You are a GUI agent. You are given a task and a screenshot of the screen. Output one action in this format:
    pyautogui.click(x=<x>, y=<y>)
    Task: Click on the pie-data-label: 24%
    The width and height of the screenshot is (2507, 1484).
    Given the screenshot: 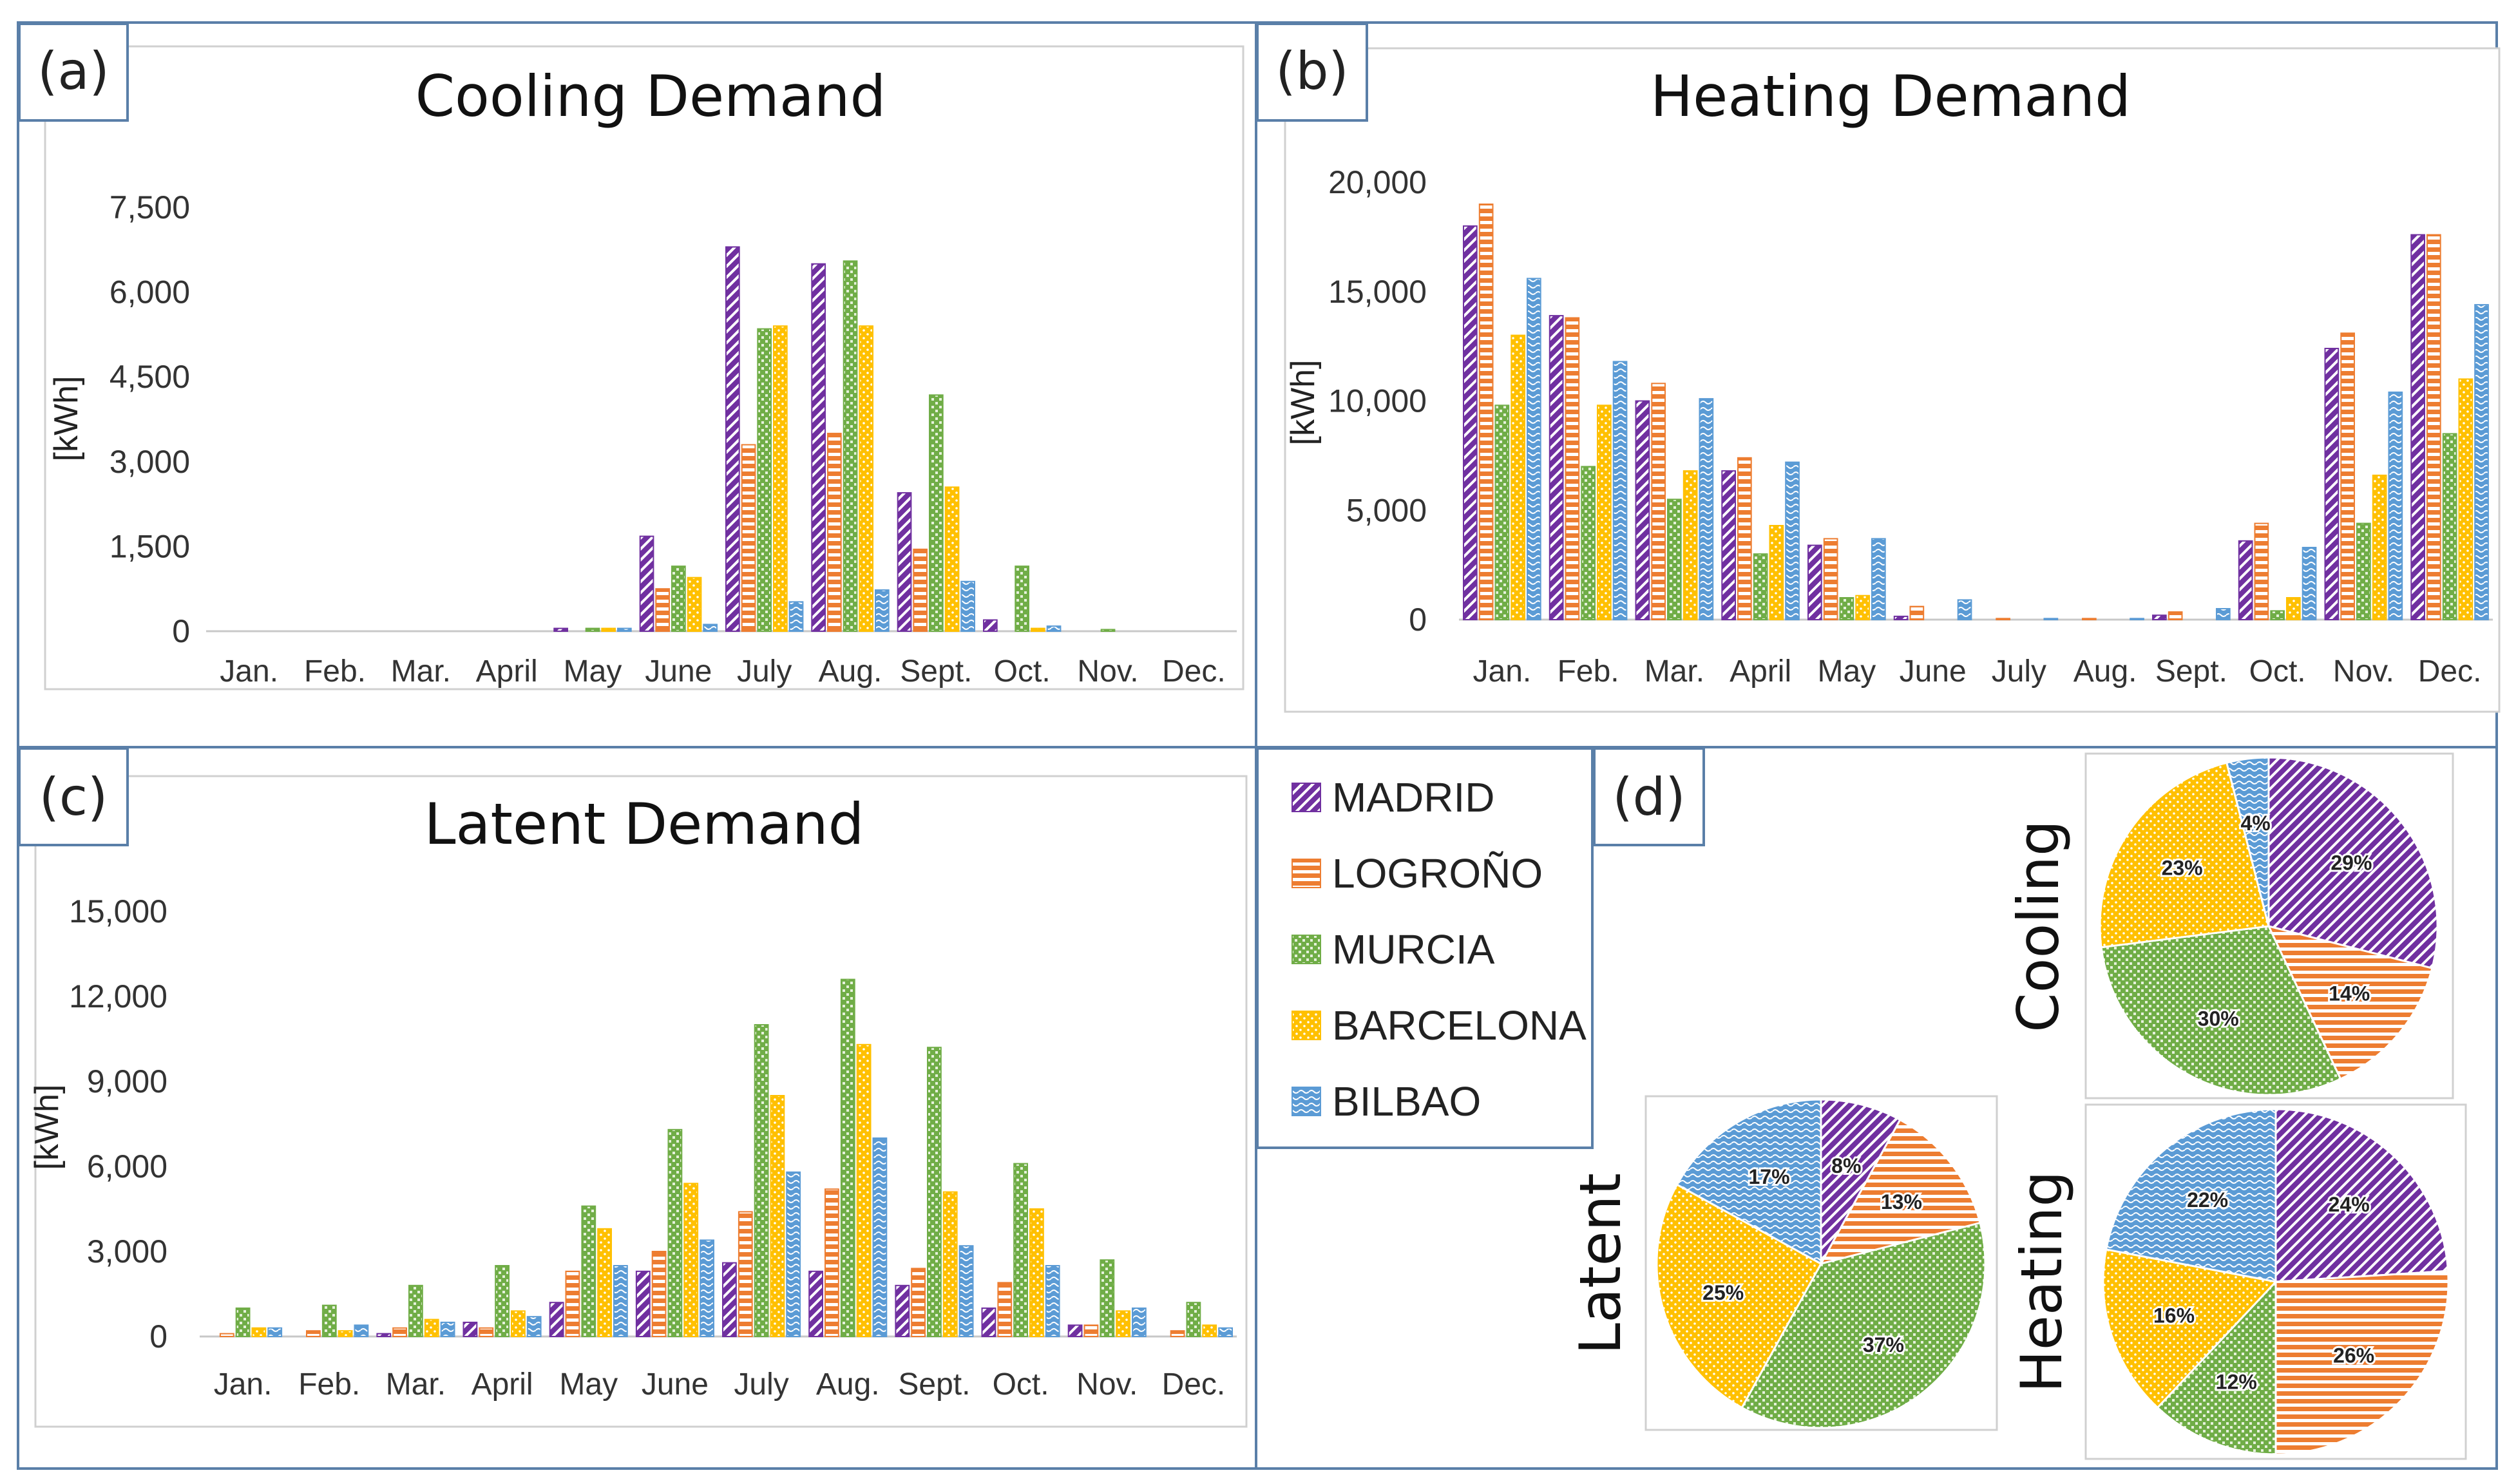 What is the action you would take?
    pyautogui.click(x=2349, y=1204)
    